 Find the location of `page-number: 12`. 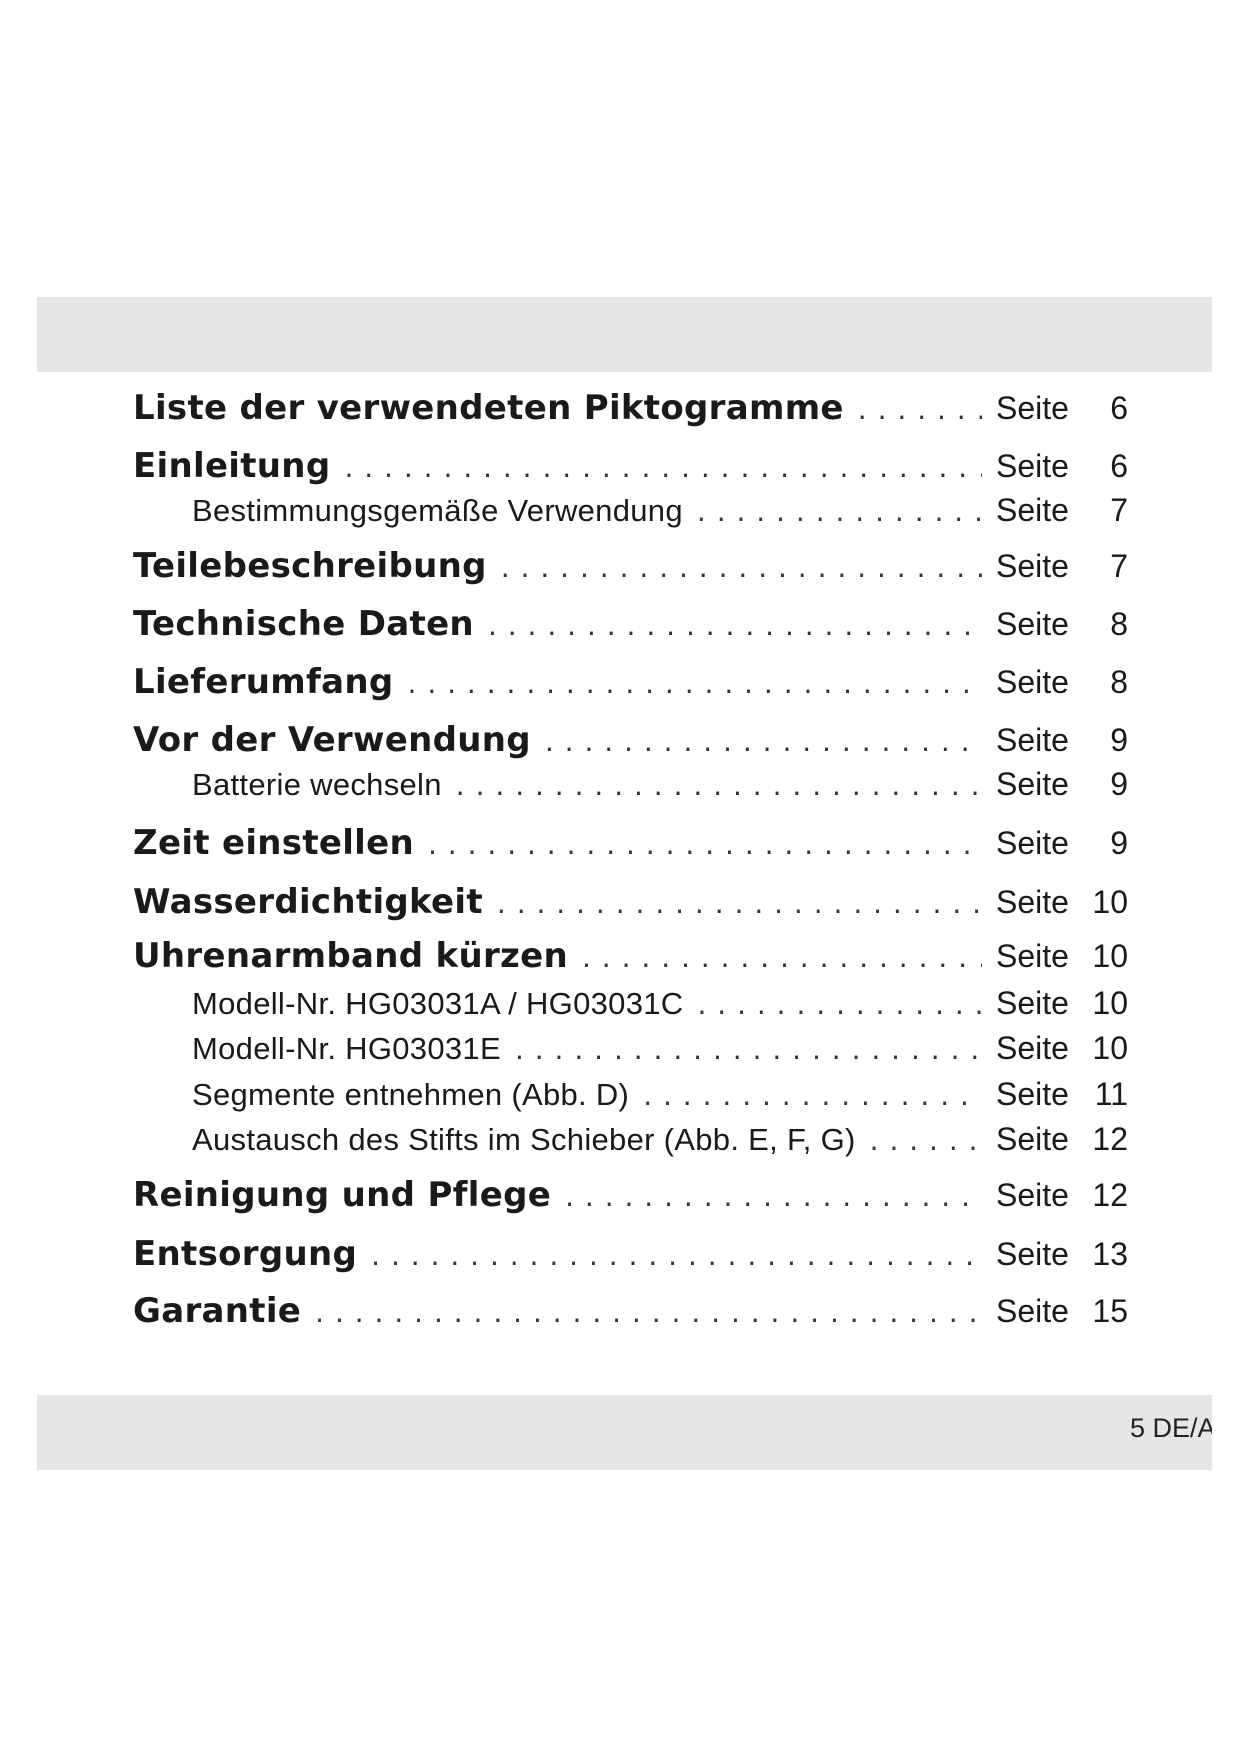

page-number: 12 is located at coordinates (1110, 1195).